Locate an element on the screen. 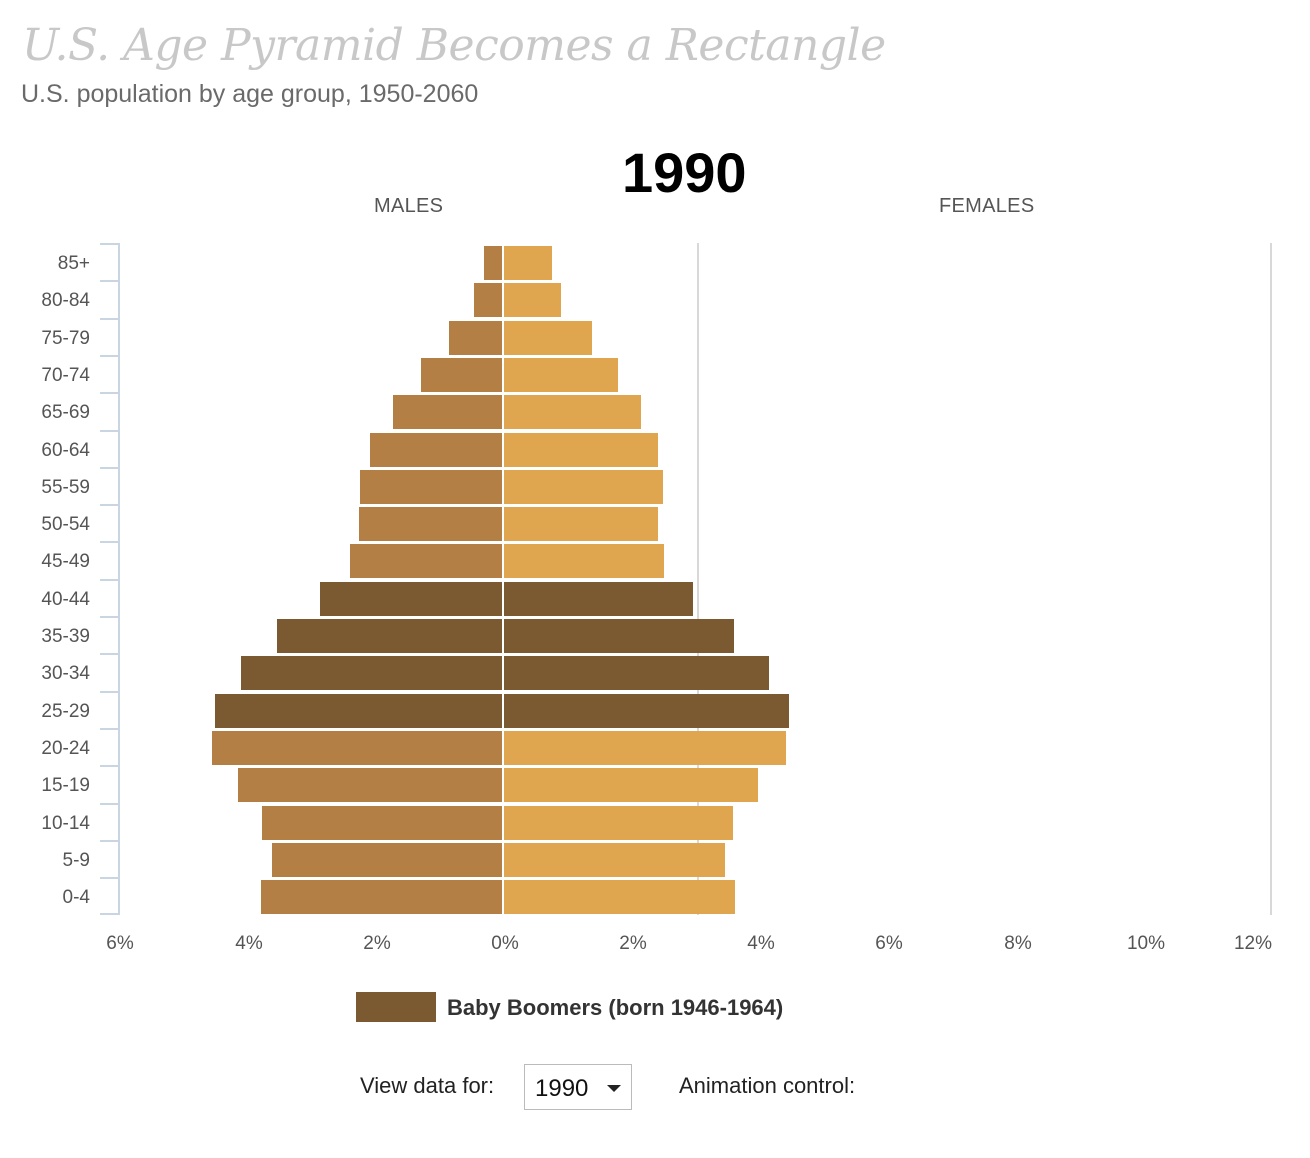  chart-title: U.S. Age Pyramid Becomes a Rectangle is located at coordinates (454, 45).